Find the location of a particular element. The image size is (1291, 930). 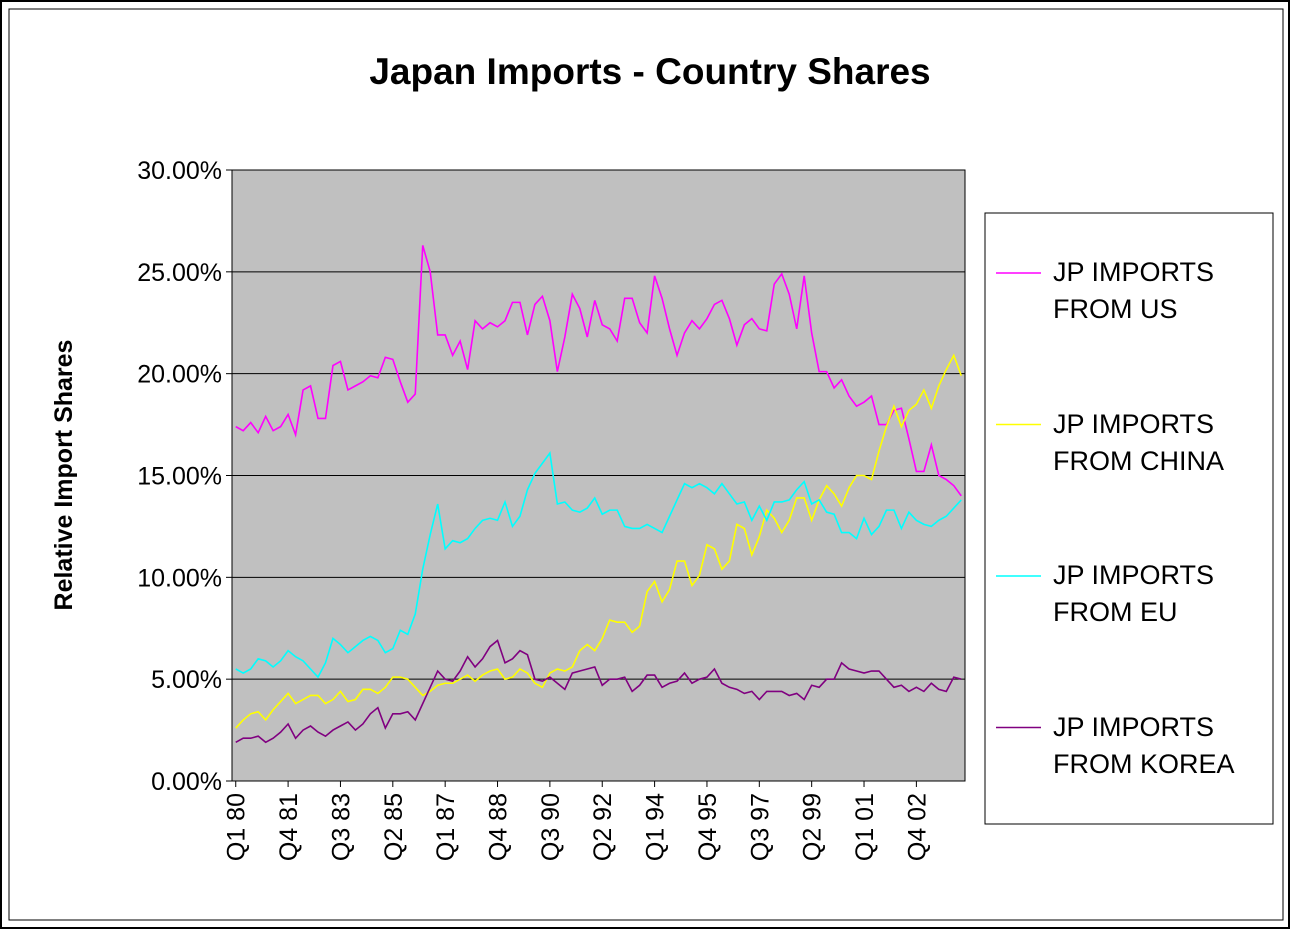

x-tick-label: Q1 87 is located at coordinates (446, 827).